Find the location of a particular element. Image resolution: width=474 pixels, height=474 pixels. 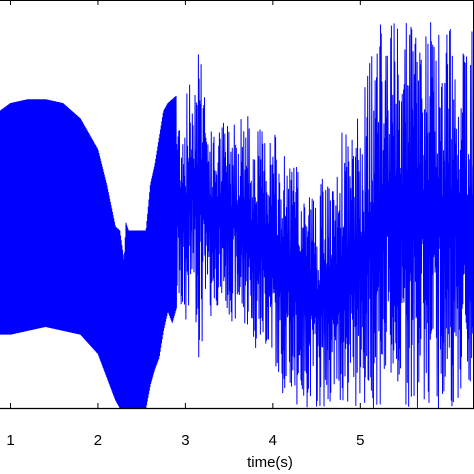

x-tick-labels: 1 2 3 4 5 is located at coordinates (185, 440).